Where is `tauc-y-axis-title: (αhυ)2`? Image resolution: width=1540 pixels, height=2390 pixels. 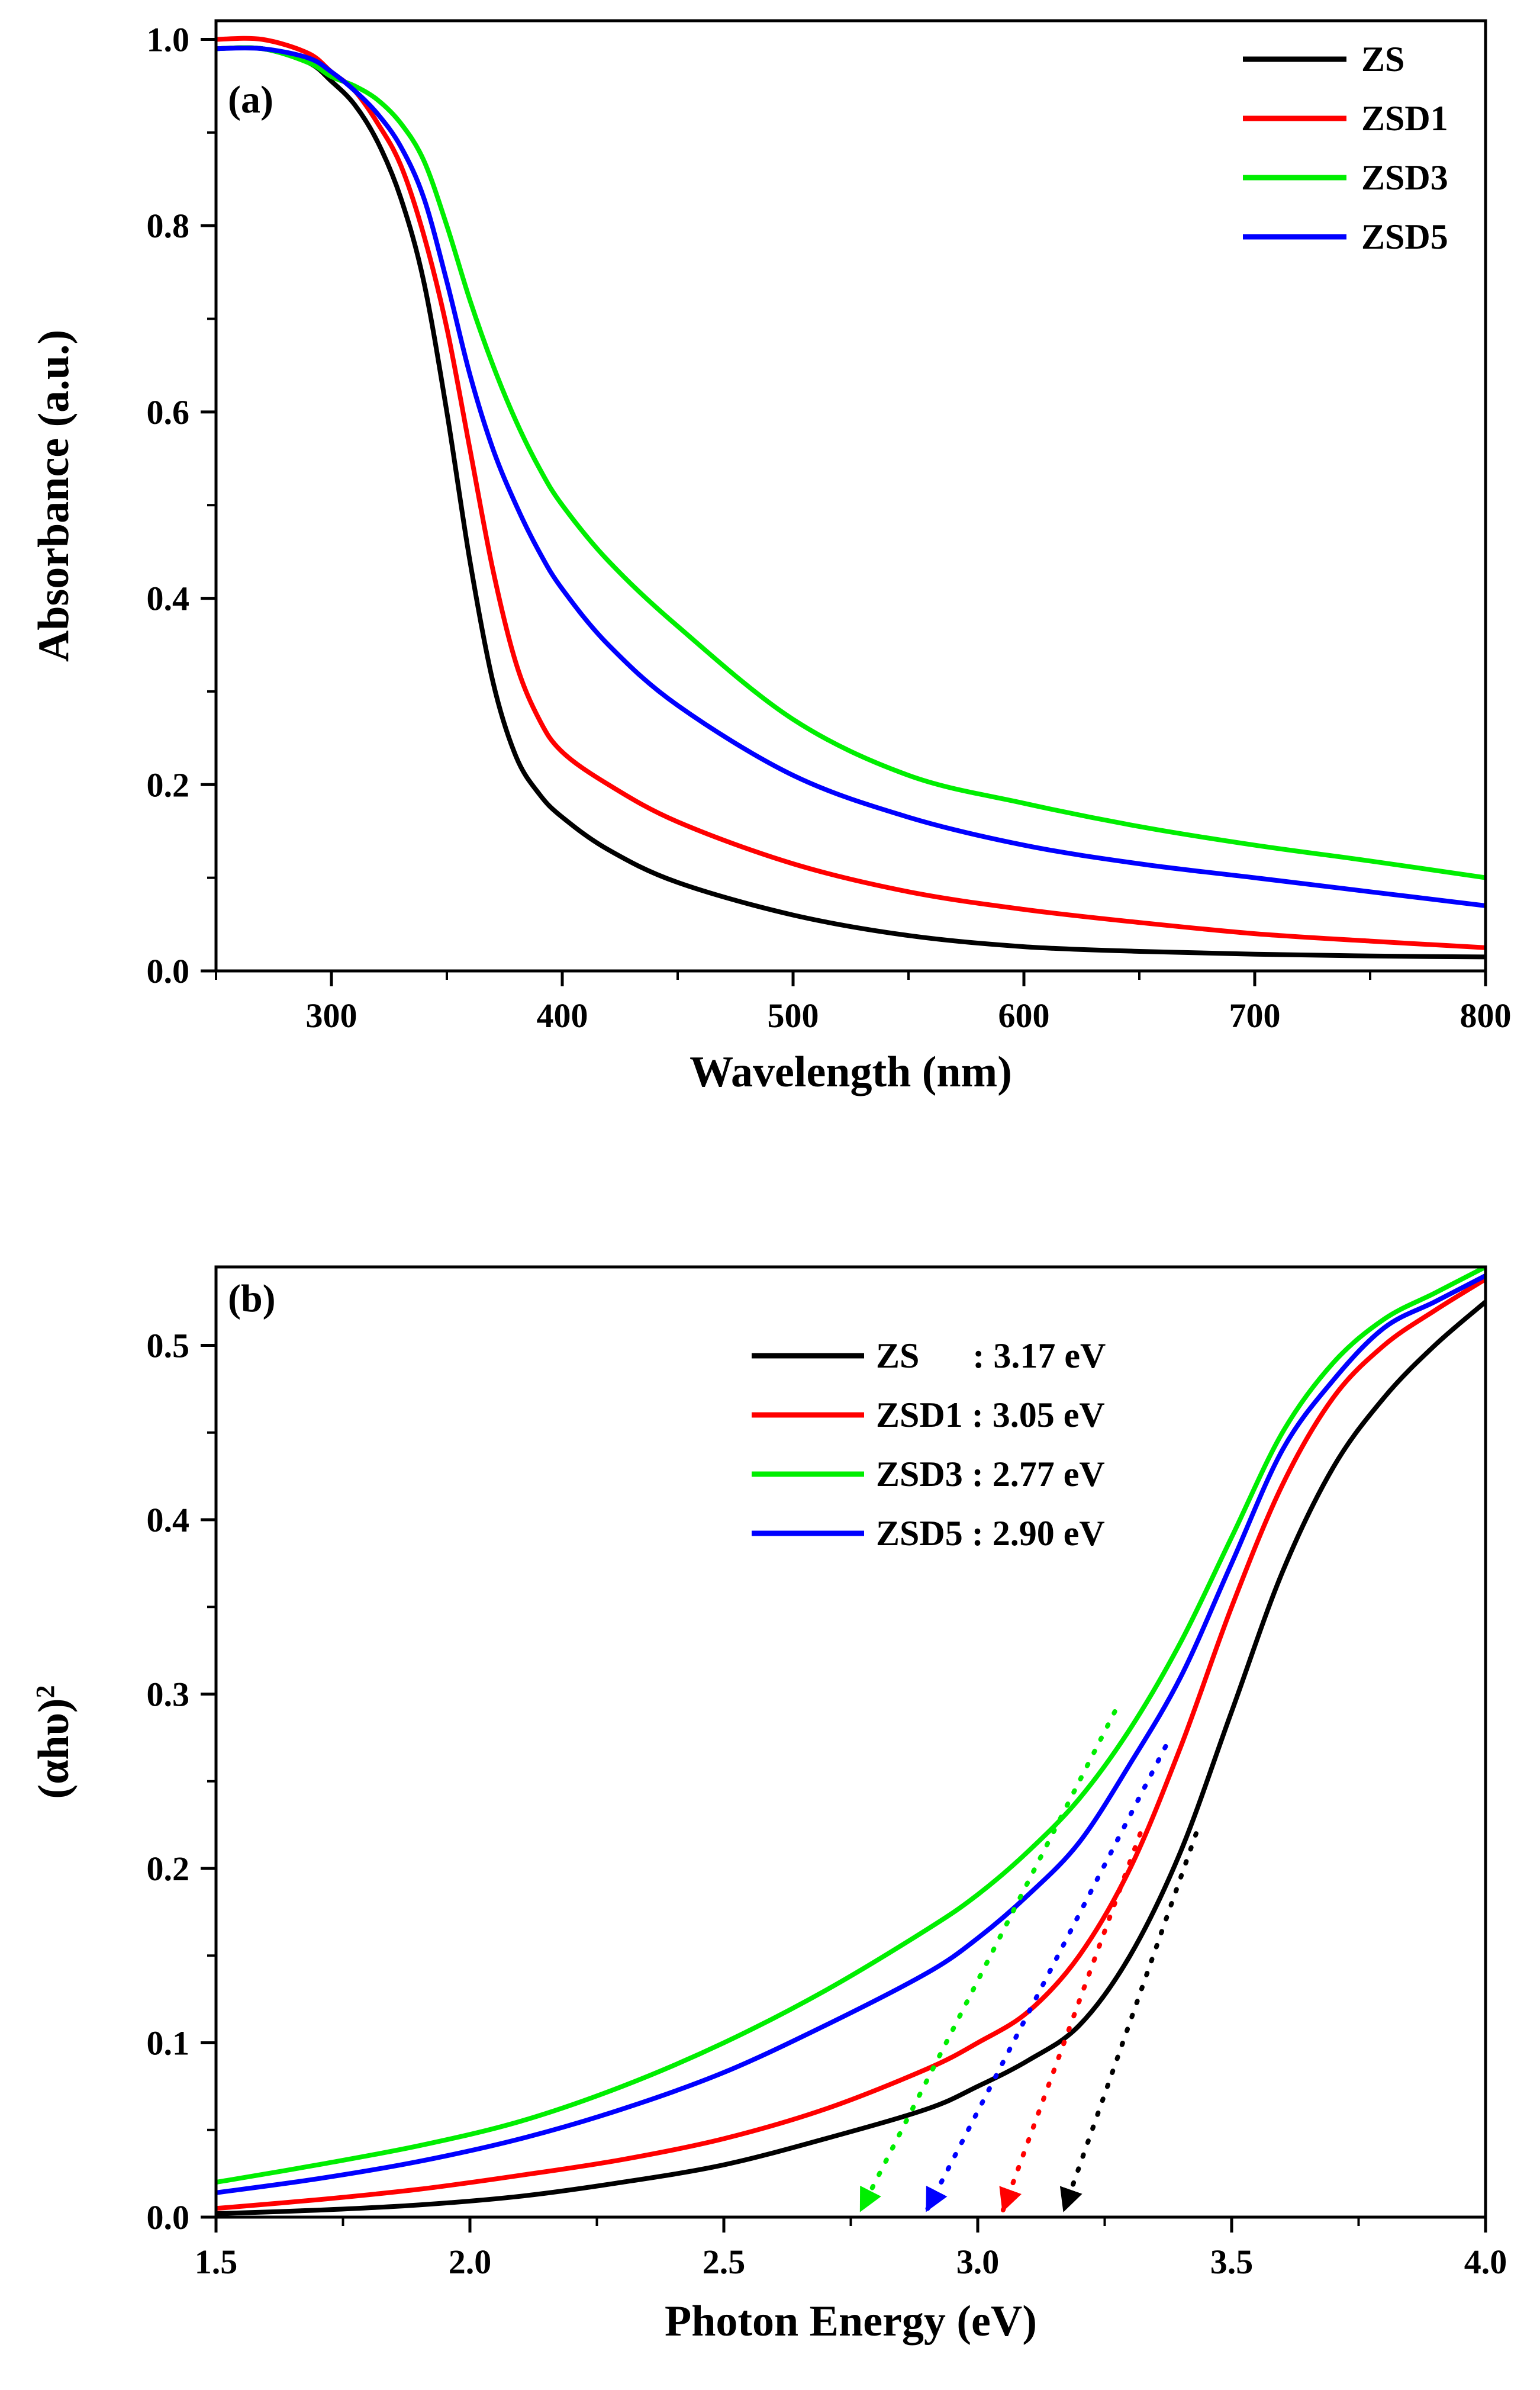
tauc-y-axis-title: (αhυ)2 is located at coordinates (54, 1742).